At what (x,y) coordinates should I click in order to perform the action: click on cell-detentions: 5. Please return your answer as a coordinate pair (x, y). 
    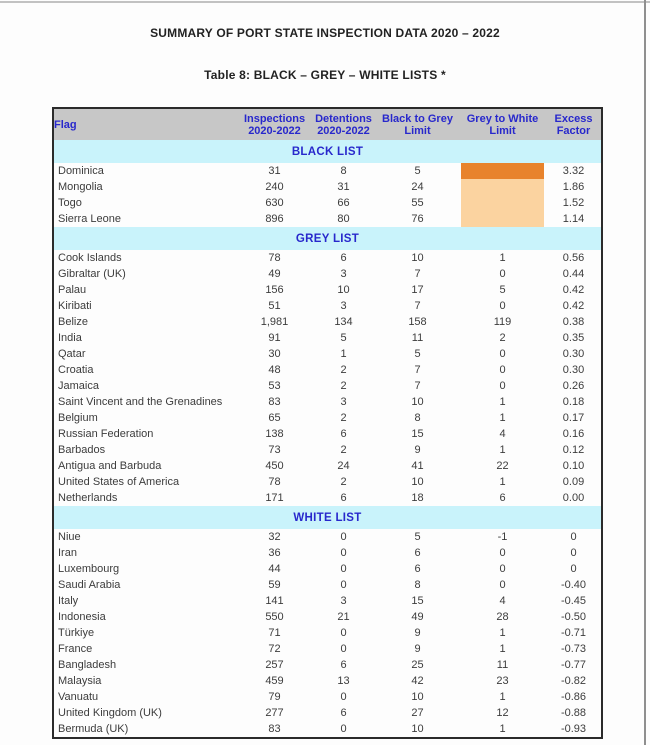
    Looking at the image, I should click on (343, 338).